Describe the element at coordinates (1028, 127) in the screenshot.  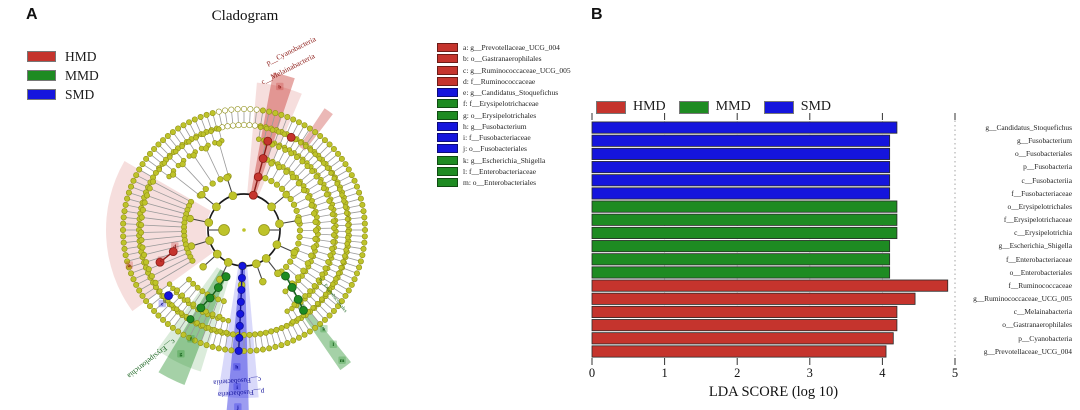
I see `bar-taxon-label: g__Candidatus_Stoquefichus` at that location.